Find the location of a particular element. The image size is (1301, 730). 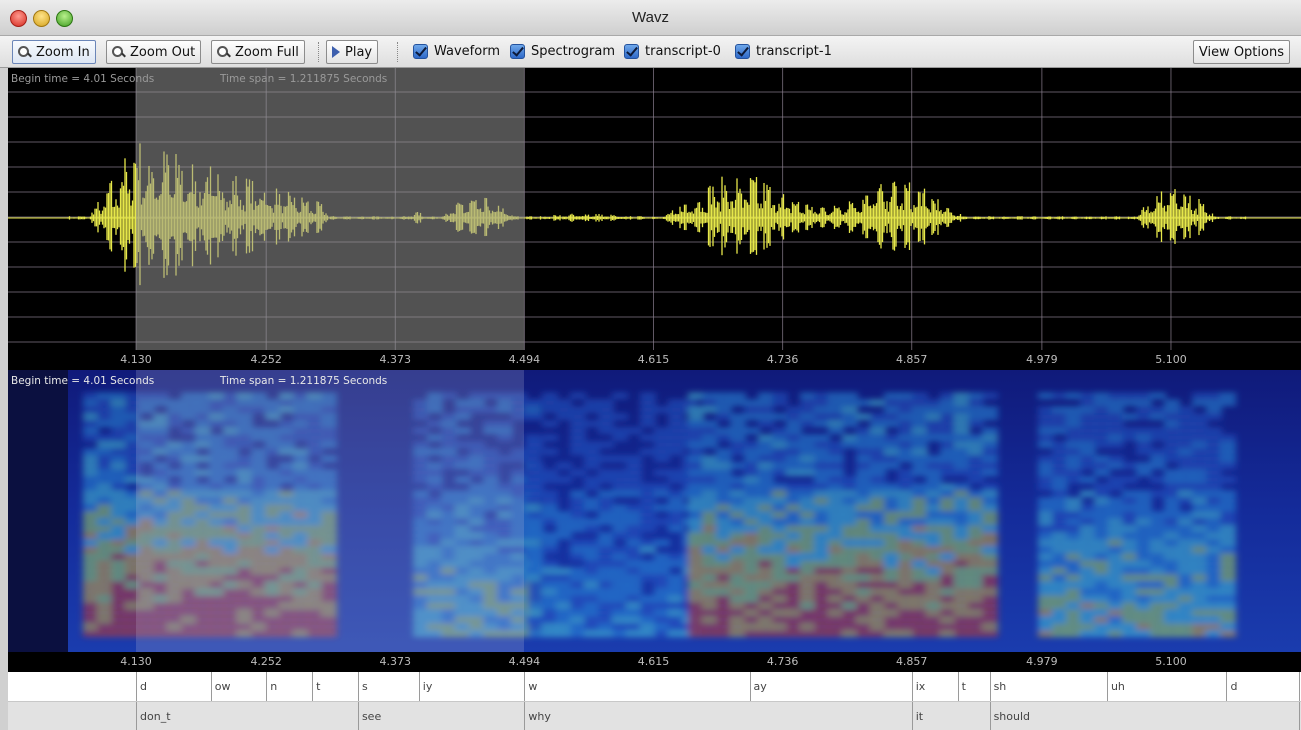

waveform-begin-time: Begin time = 4.01 Seconds is located at coordinates (83, 79).